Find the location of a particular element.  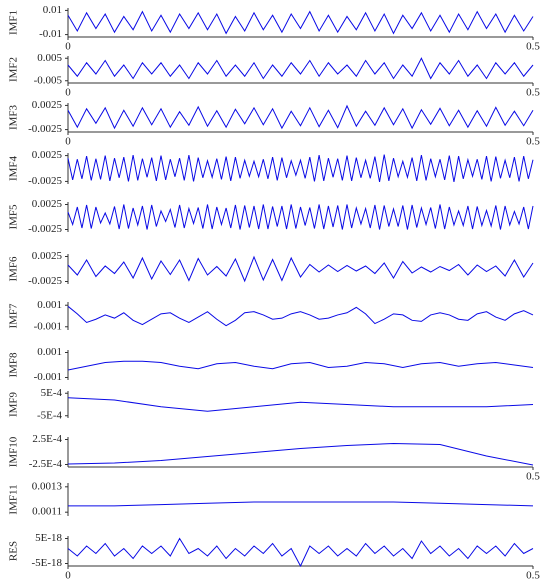

y-axis-label: IMF7 is located at coordinates (14, 316).